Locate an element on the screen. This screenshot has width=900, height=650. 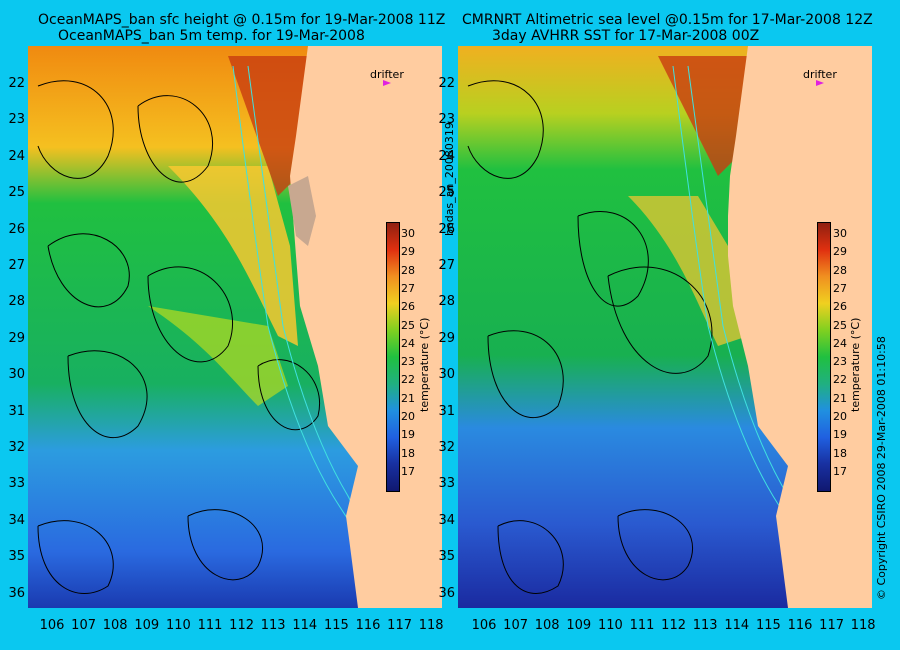
right-drifter-label: drifter is located at coordinates (820, 74).